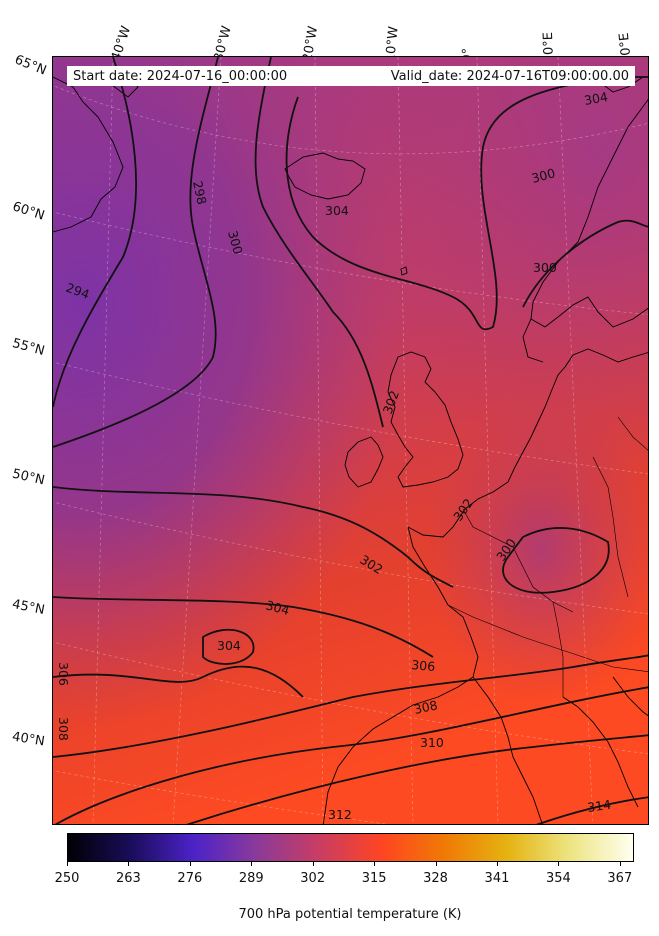 The image size is (659, 936). I want to click on lat-label-40n: 40°N, so click(28, 739).